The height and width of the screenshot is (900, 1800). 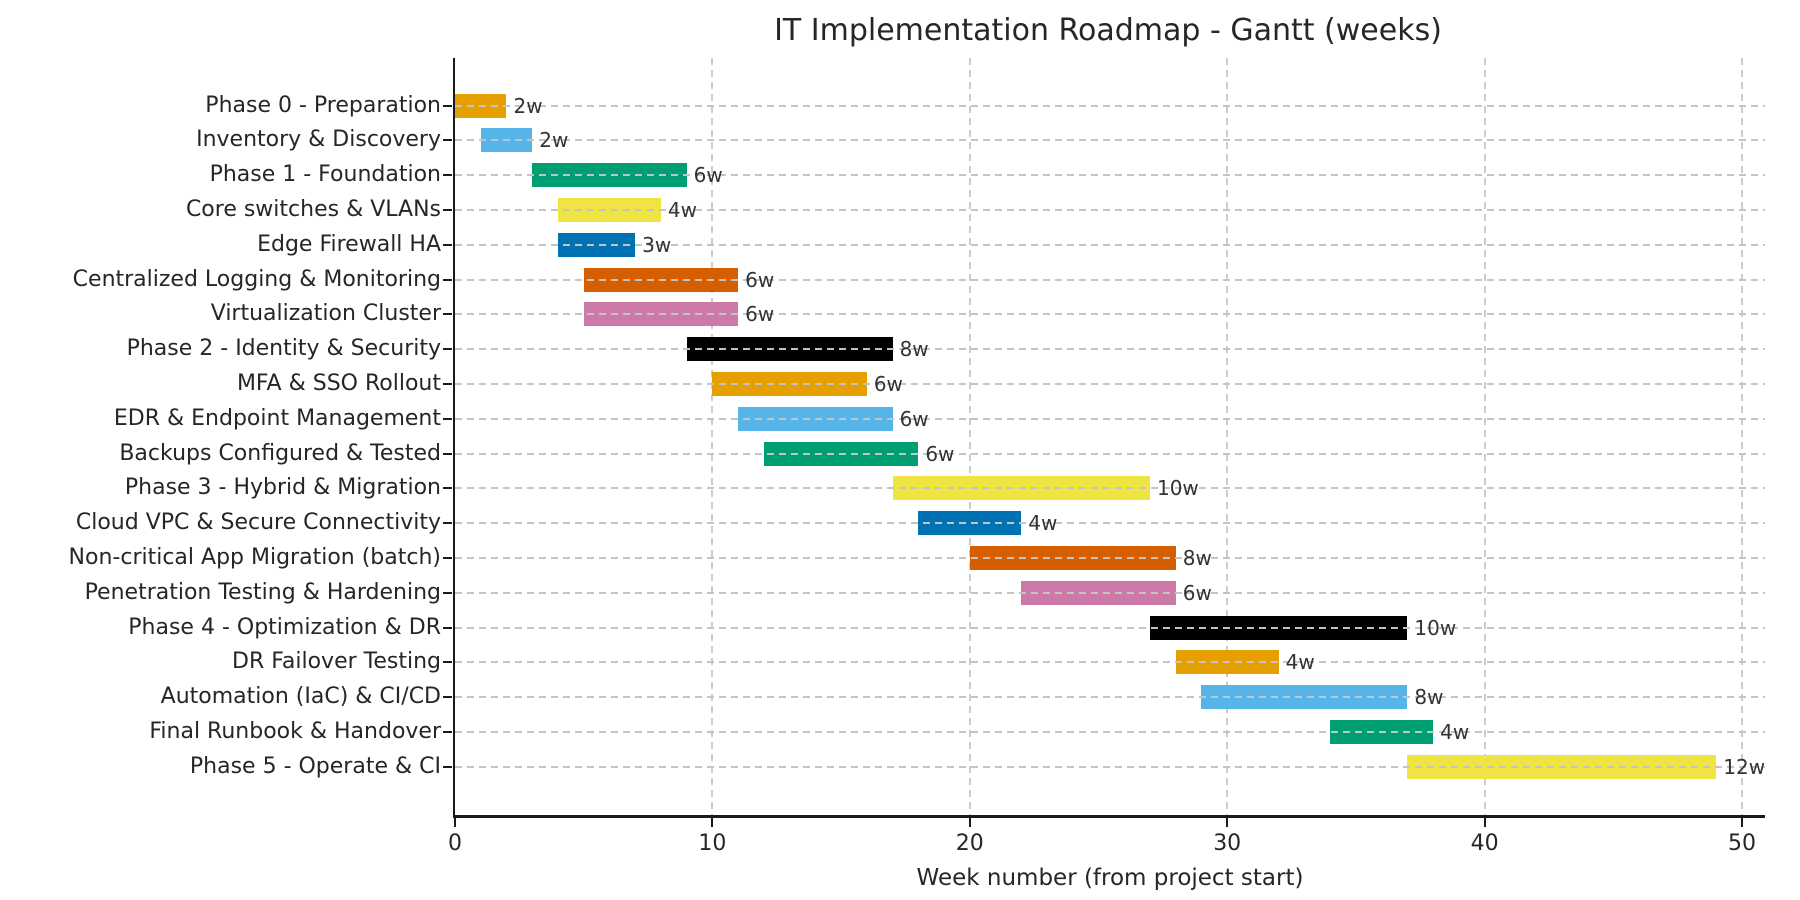 I want to click on task-label: Inventory & Discovery, so click(x=318, y=140).